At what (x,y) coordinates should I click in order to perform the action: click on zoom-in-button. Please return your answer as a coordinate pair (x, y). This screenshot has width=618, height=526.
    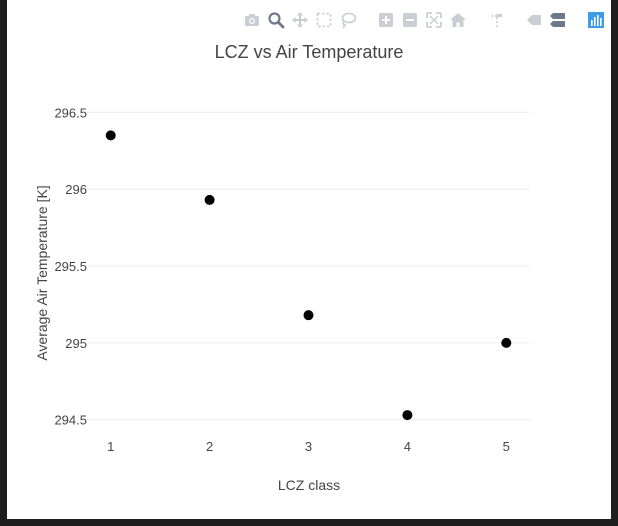
    Looking at the image, I should click on (386, 20).